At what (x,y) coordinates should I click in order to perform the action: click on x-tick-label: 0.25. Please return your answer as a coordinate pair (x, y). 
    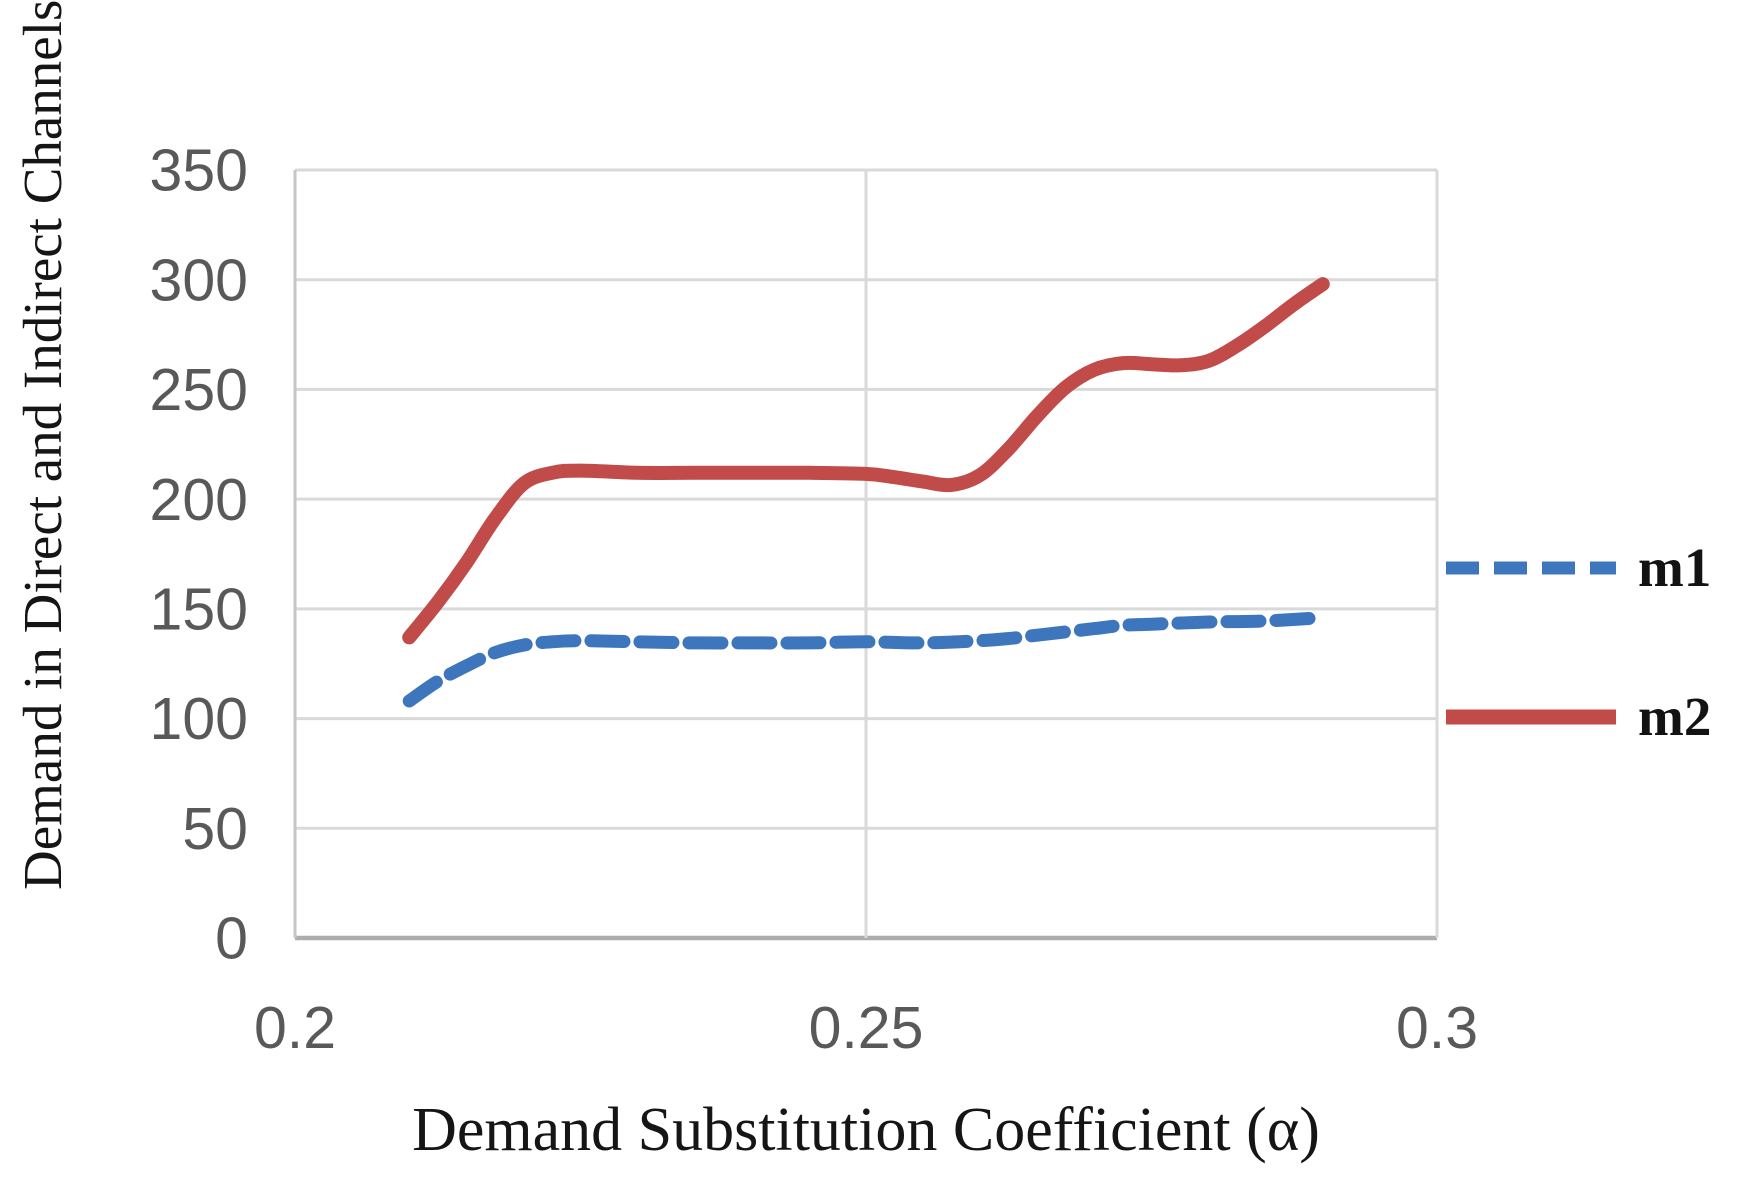
    Looking at the image, I should click on (866, 1028).